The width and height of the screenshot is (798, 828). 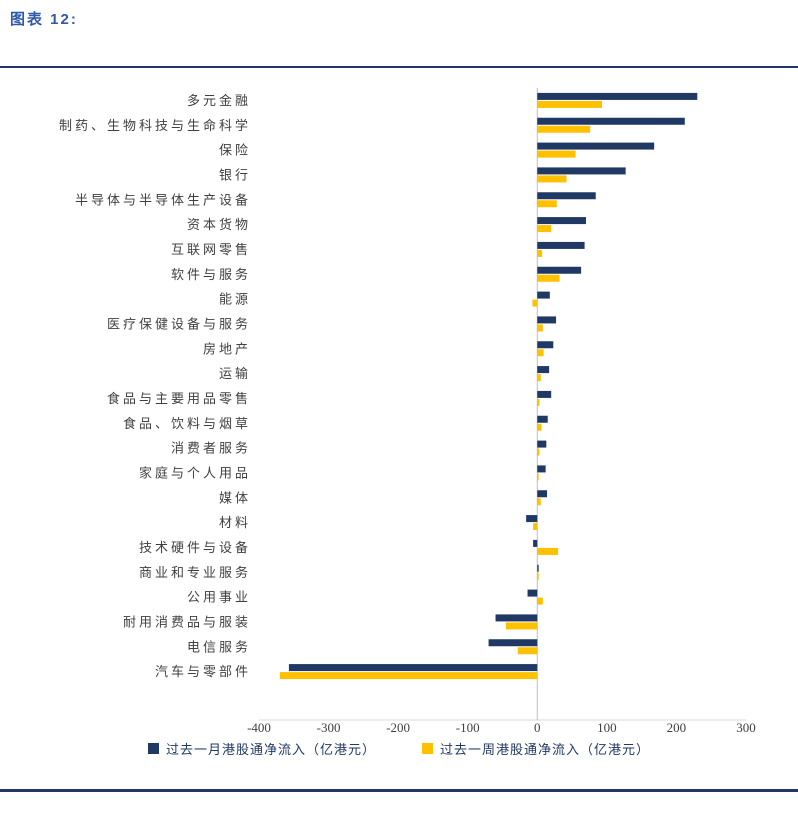 I want to click on category-label: 互联网零售, so click(x=211, y=249).